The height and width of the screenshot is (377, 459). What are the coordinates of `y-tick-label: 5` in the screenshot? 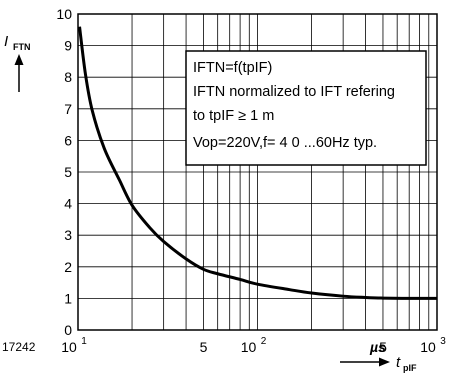 It's located at (68, 172).